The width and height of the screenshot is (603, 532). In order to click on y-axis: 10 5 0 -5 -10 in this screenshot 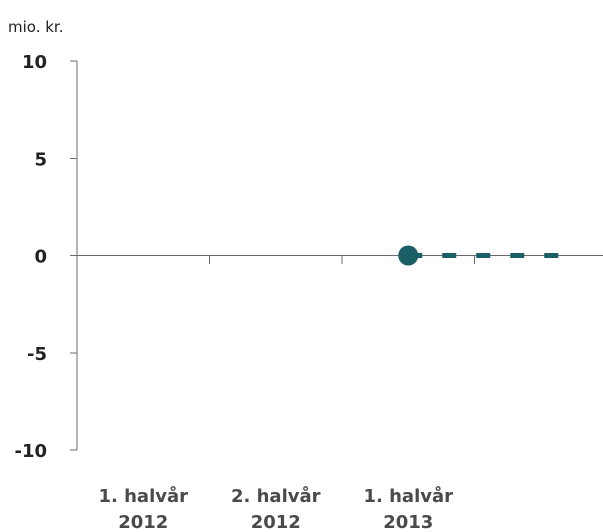, I will do `click(45, 257)`.